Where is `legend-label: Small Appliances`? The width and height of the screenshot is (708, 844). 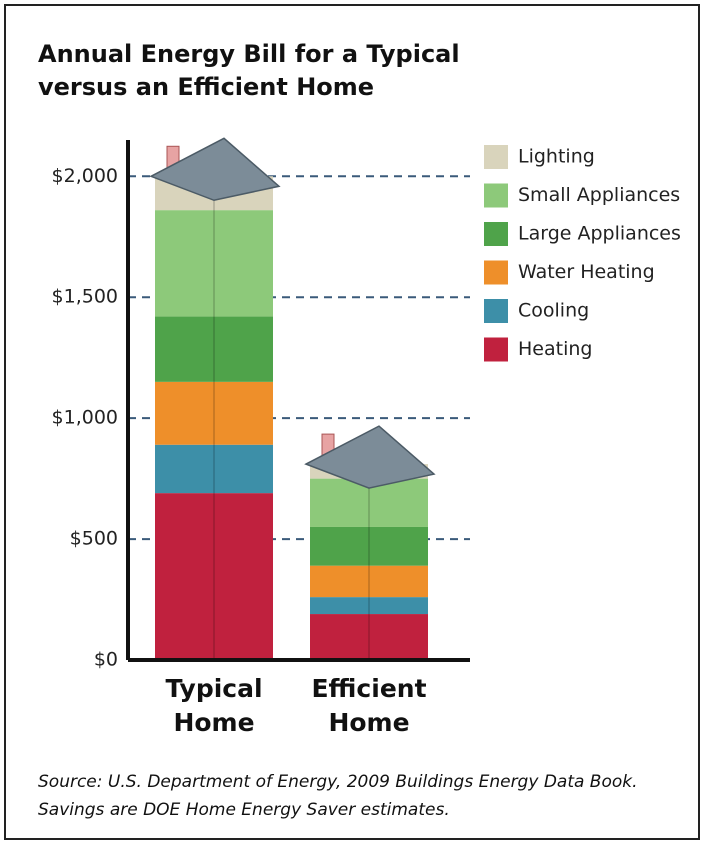
legend-label: Small Appliances is located at coordinates (599, 195).